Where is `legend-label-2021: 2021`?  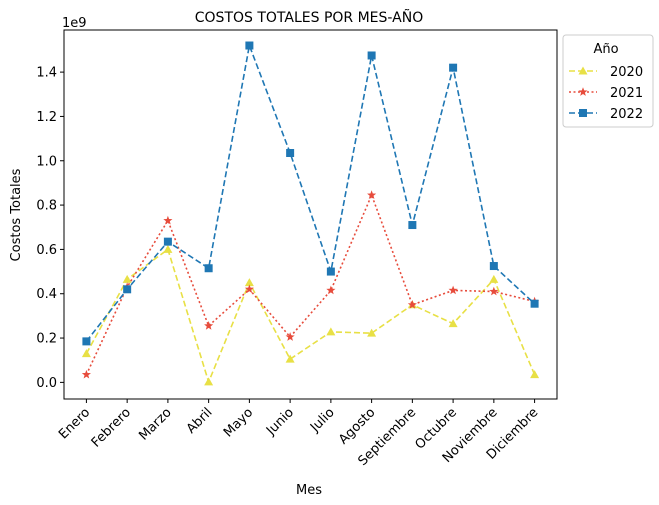 legend-label-2021: 2021 is located at coordinates (626, 93).